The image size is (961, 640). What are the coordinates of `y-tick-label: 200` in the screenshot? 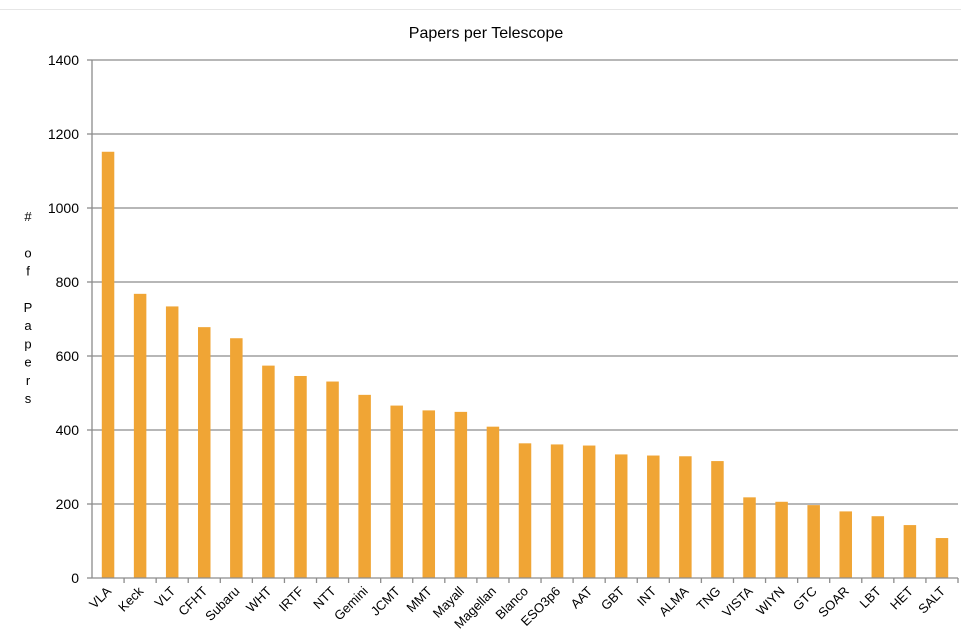 It's located at (68, 504).